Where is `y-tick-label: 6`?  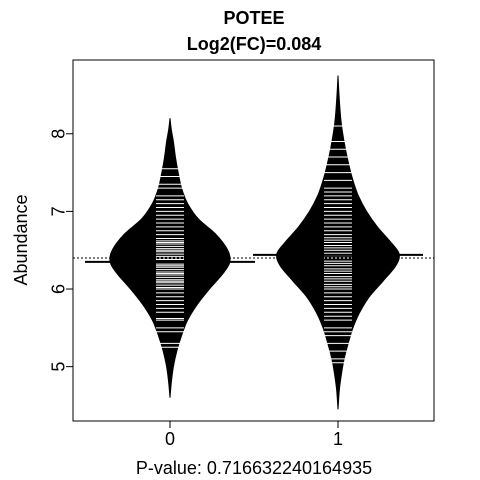 y-tick-label: 6 is located at coordinates (59, 289).